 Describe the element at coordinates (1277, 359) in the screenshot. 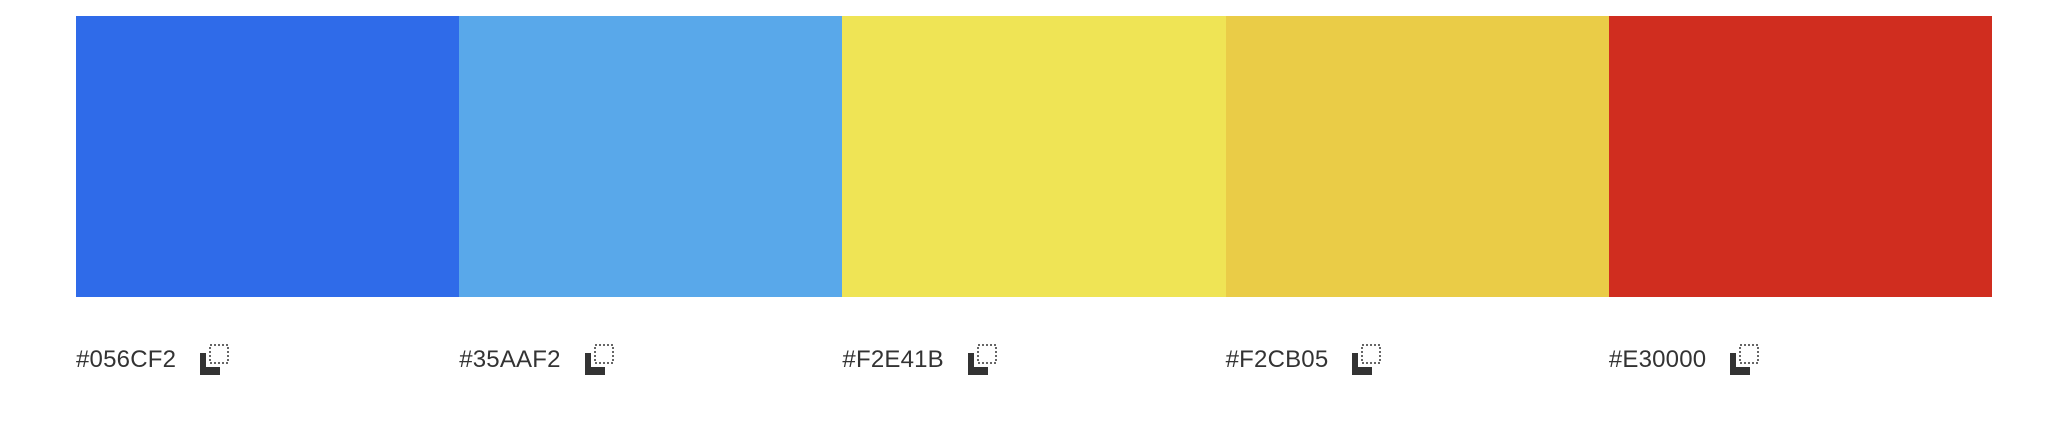

I see `hex-code-text: #F2CB05` at that location.